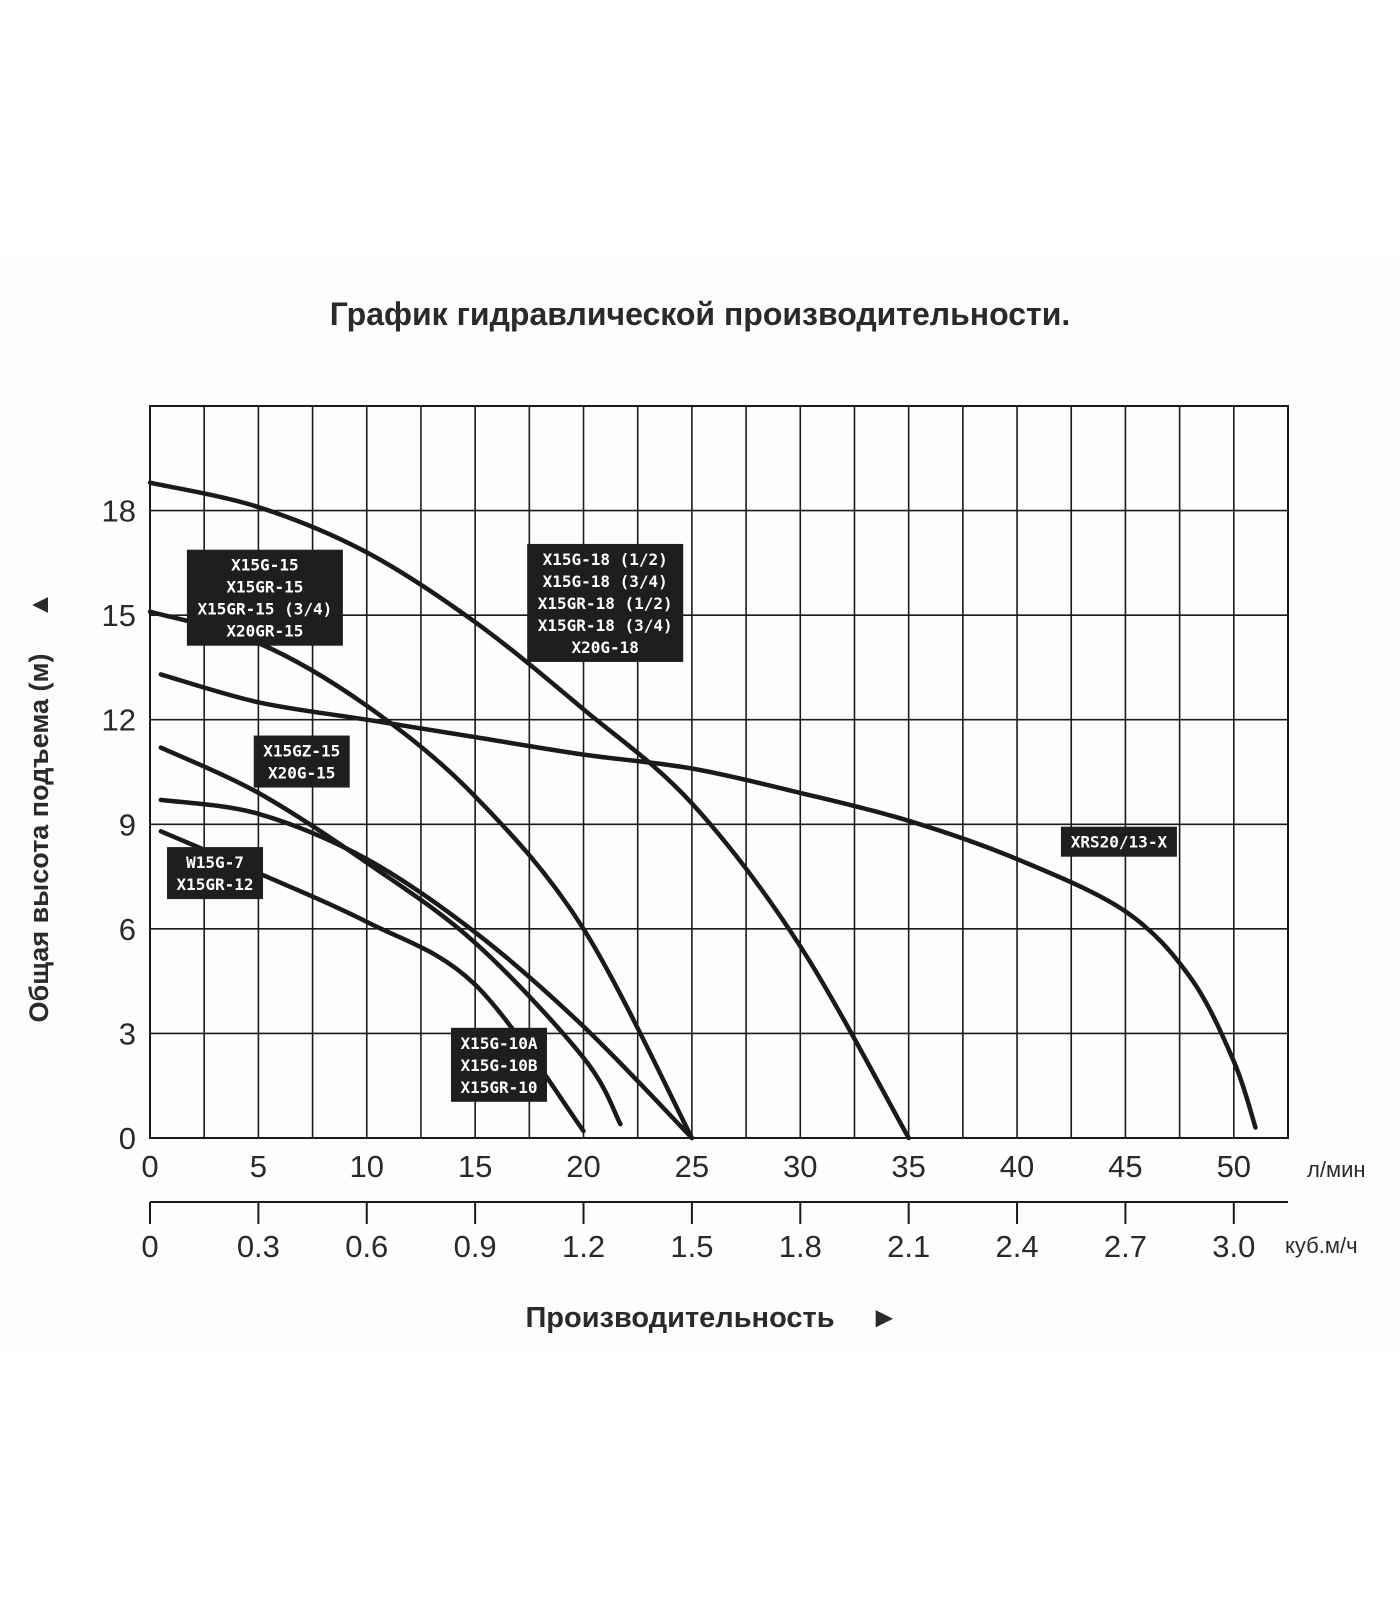 This screenshot has height=1600, width=1400. Describe the element at coordinates (39, 605) in the screenshot. I see `y-axis-arrow: ▲` at that location.